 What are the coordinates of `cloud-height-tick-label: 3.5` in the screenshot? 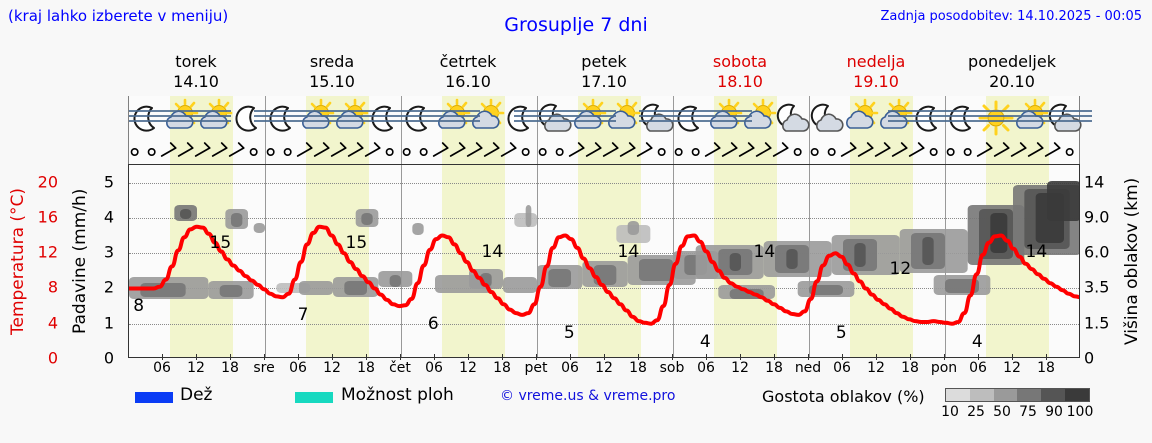 It's located at (1097, 287).